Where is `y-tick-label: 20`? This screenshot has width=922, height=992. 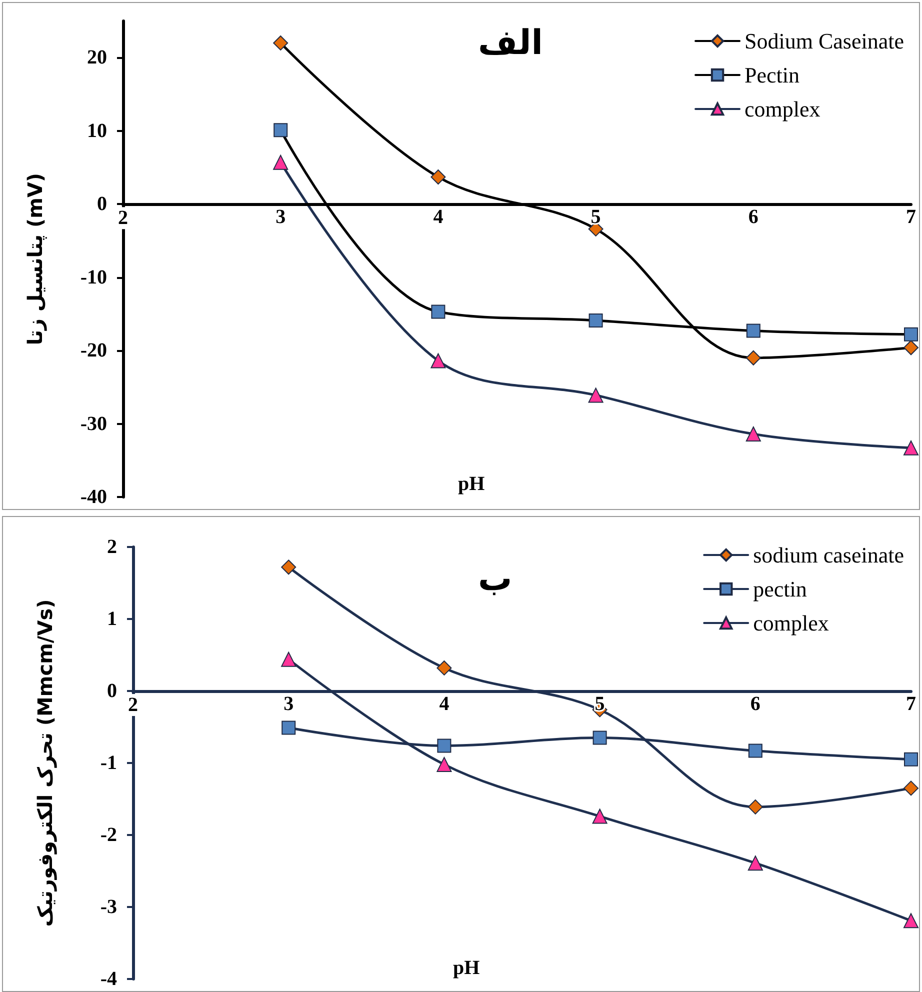
y-tick-label: 20 is located at coordinates (97, 57).